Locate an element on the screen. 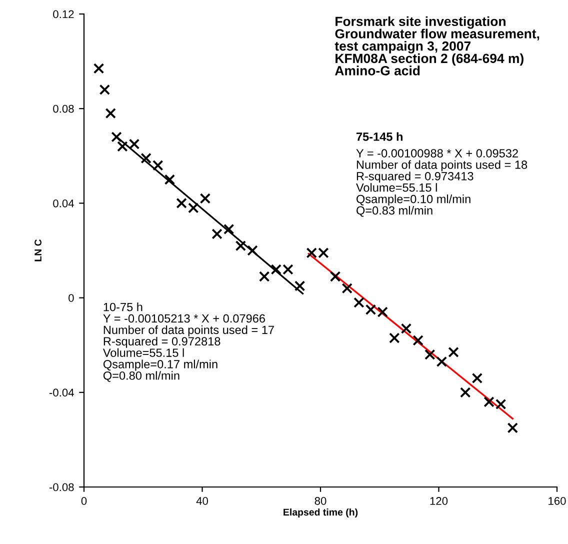 The width and height of the screenshot is (568, 544). y-tick-label: 0.04 is located at coordinates (63, 203).